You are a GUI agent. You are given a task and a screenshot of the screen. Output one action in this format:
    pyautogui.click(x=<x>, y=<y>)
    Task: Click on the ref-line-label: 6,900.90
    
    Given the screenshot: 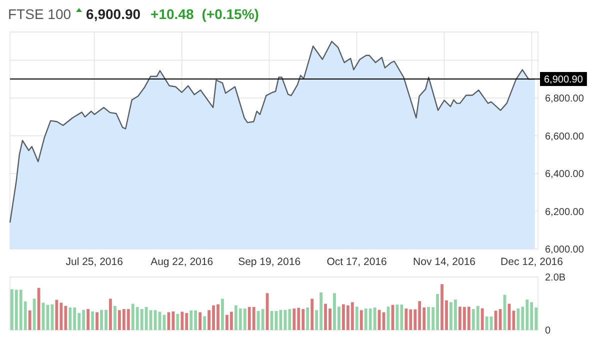 What is the action you would take?
    pyautogui.click(x=564, y=80)
    